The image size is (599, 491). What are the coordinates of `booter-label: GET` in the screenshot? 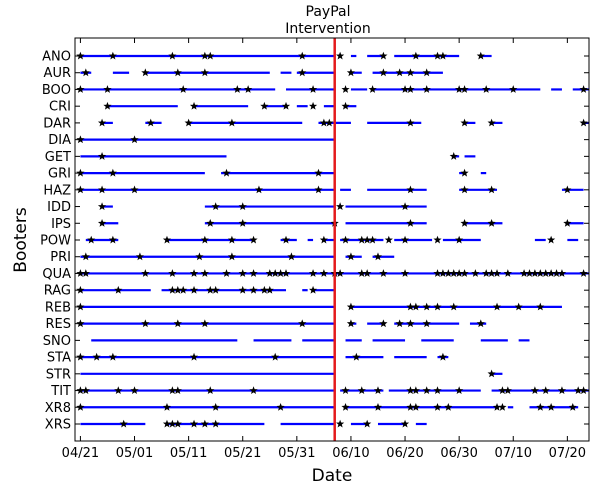 It's located at (58, 157).